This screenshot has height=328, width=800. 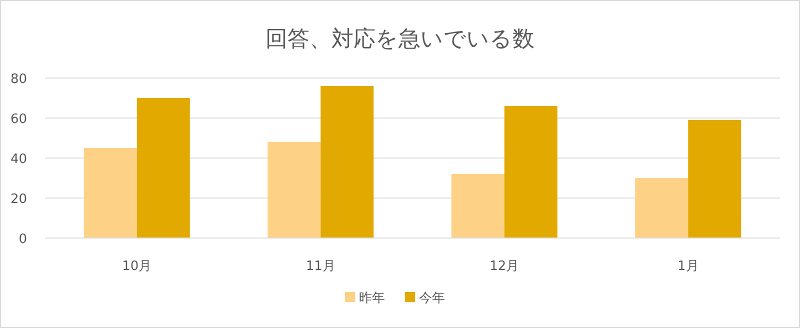 What do you see at coordinates (432, 298) in the screenshot?
I see `legend-label: 今年` at bounding box center [432, 298].